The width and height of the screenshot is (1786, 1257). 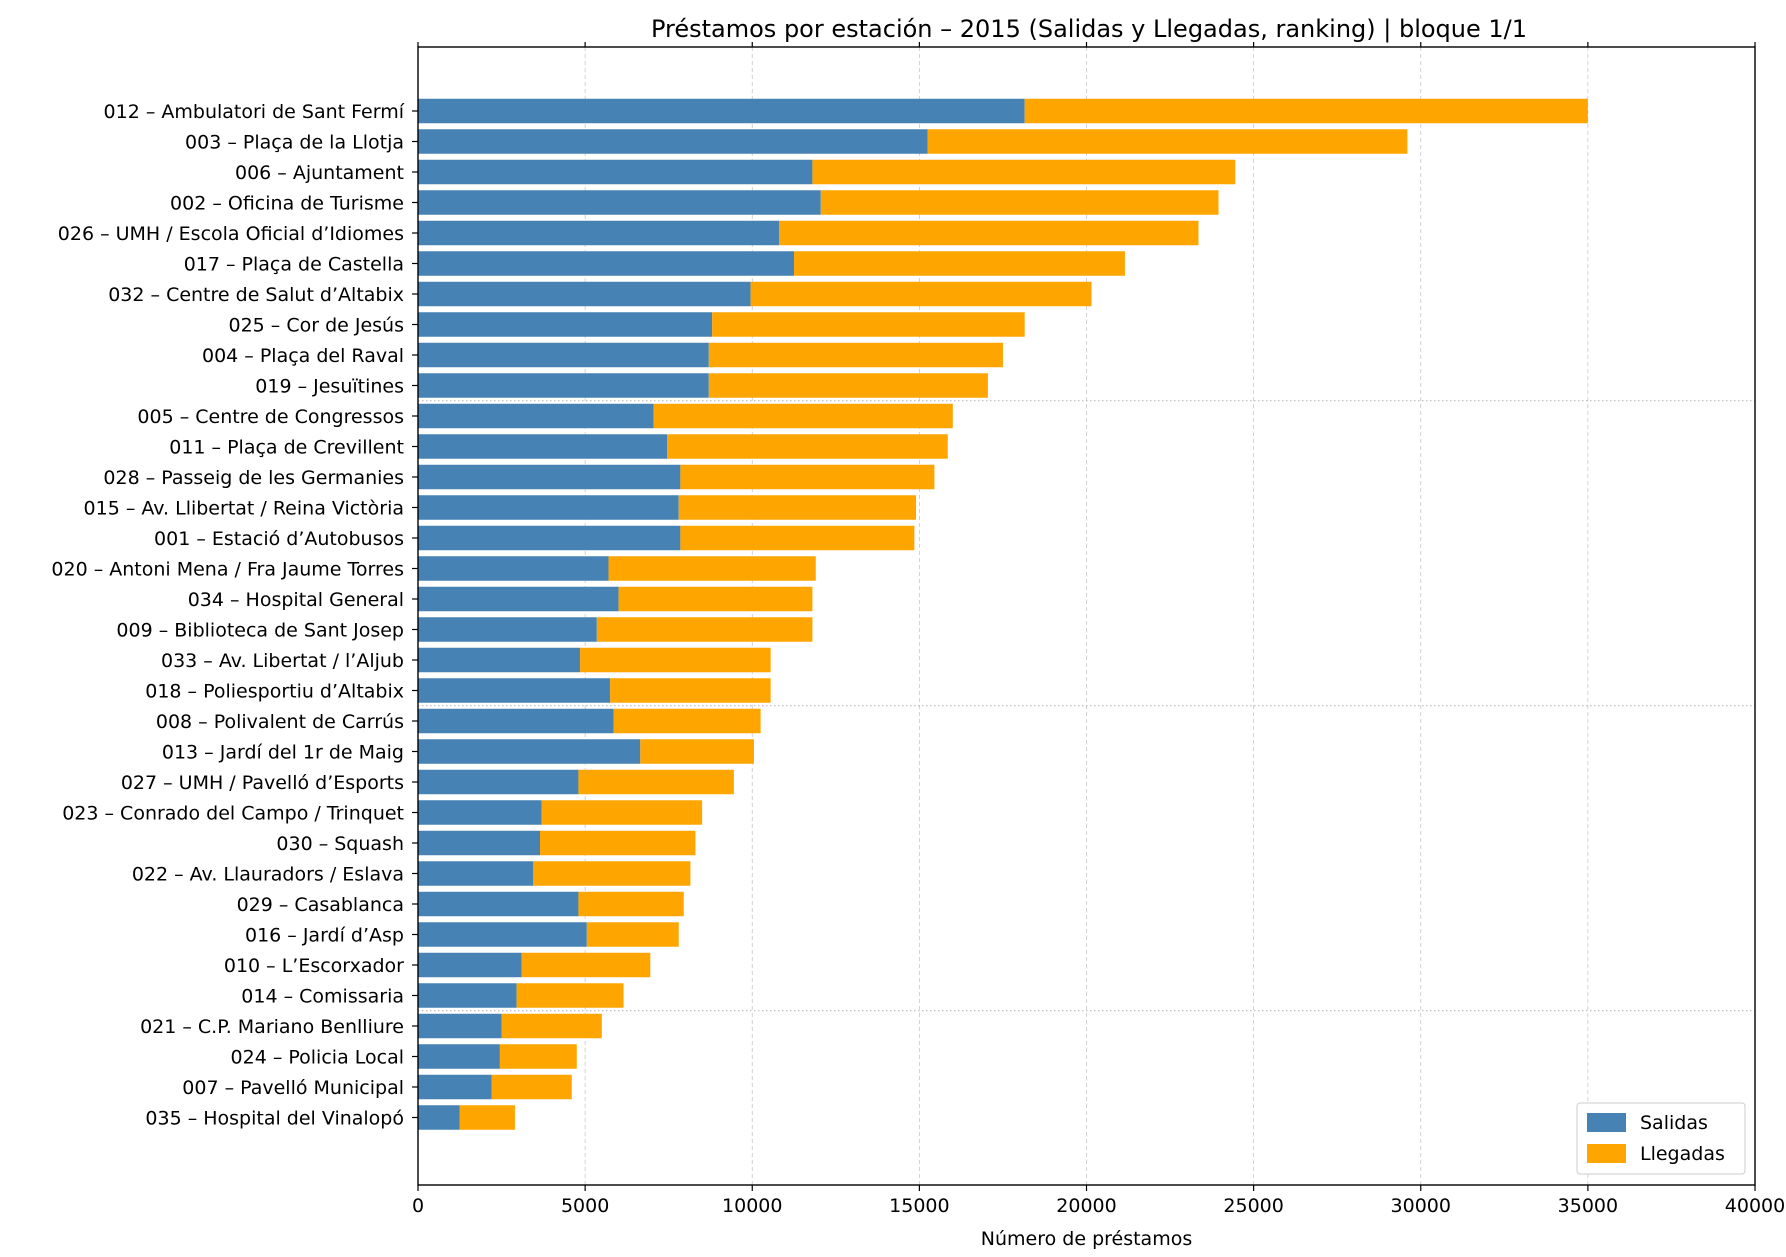 What do you see at coordinates (1421, 1206) in the screenshot?
I see `x-tick-label: 30000` at bounding box center [1421, 1206].